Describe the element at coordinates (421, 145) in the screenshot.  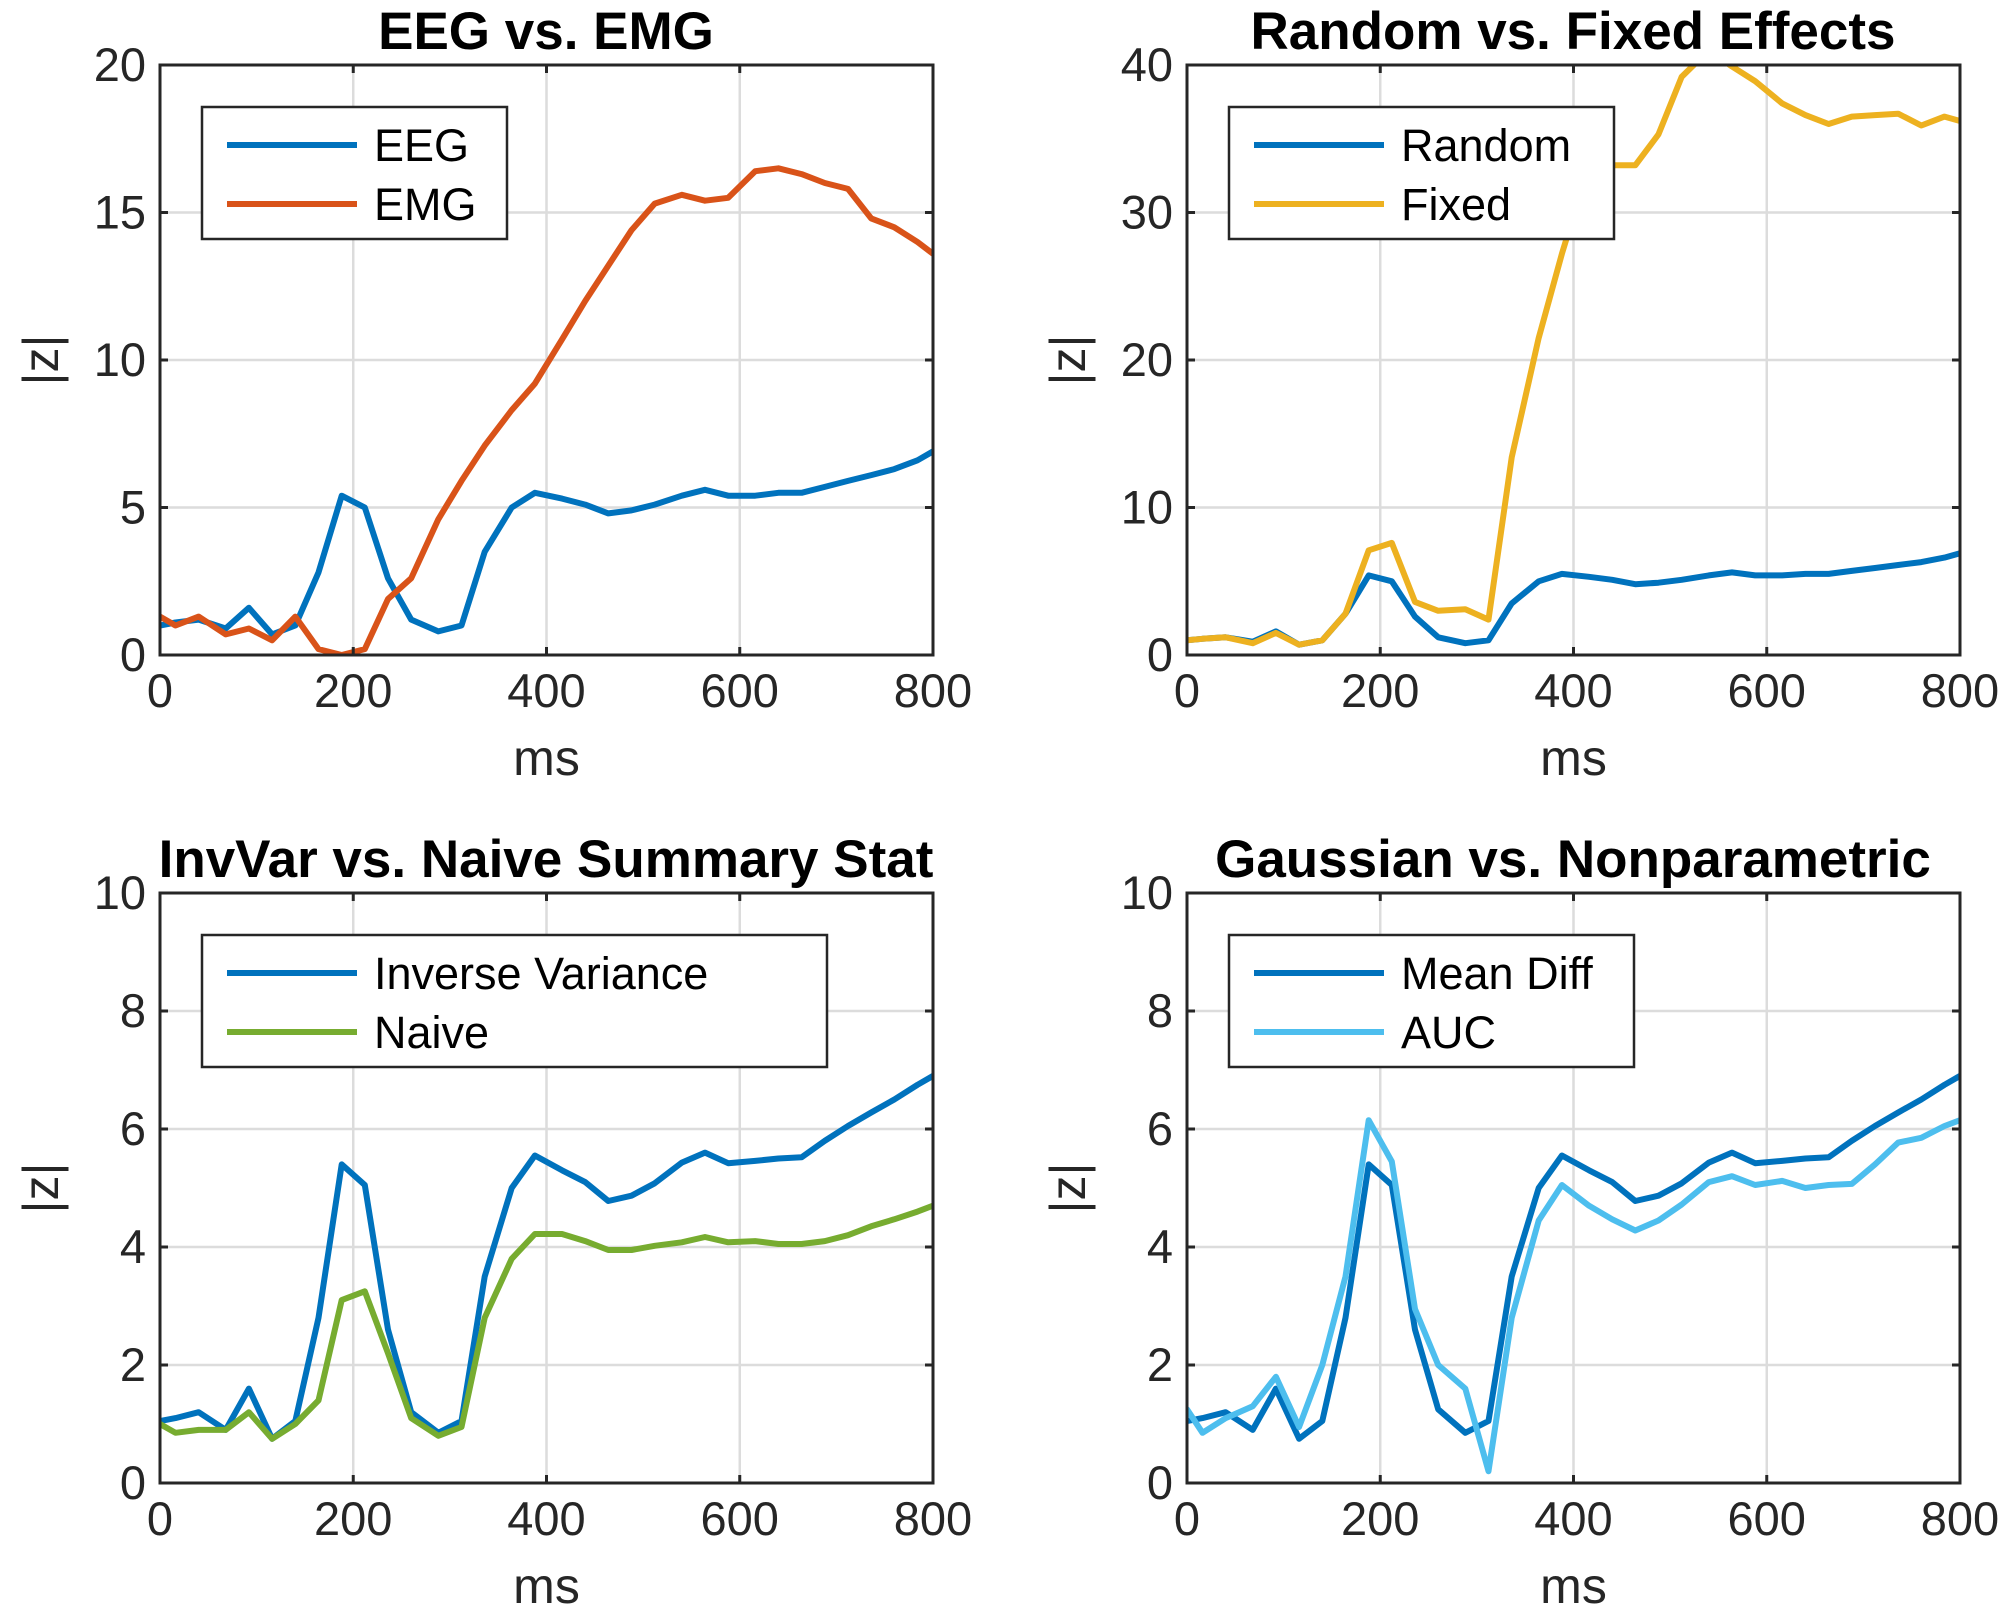
I see `legend-label: EEG` at that location.